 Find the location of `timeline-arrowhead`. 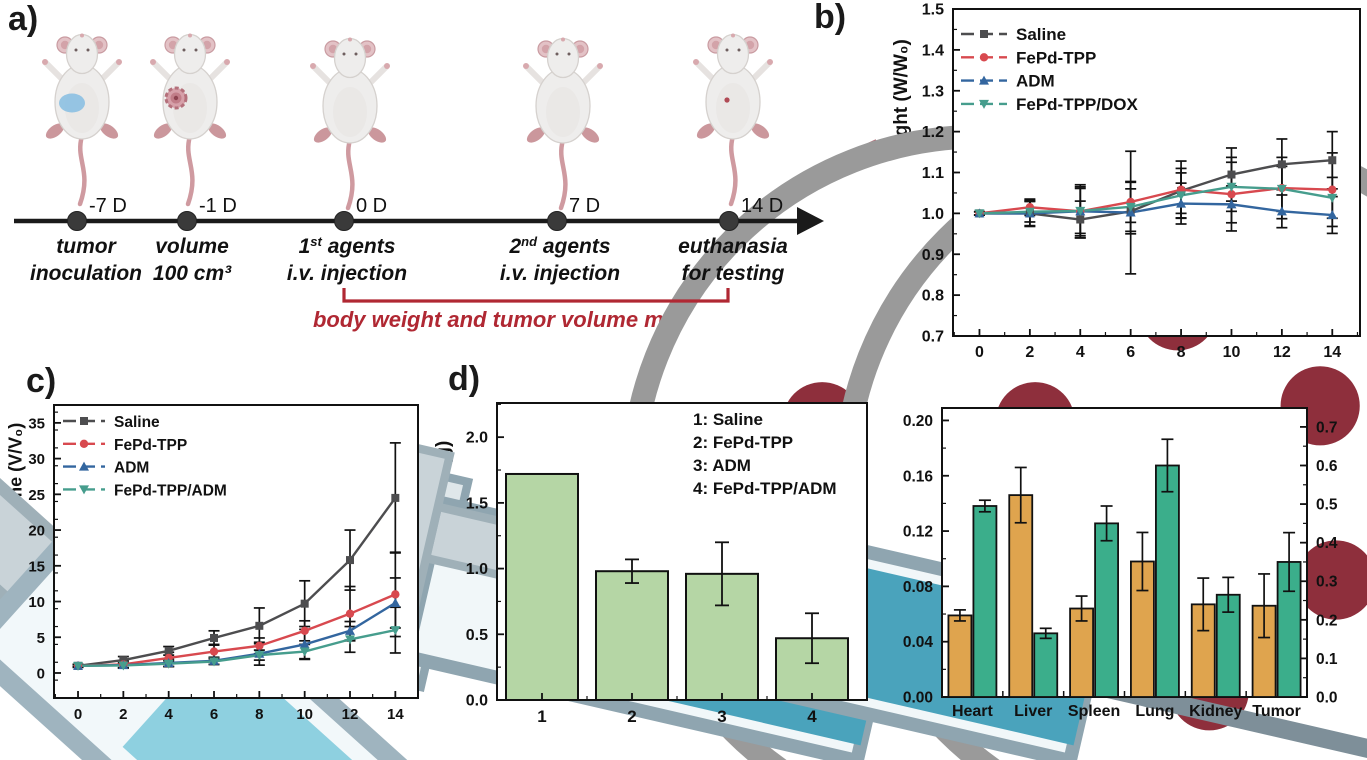

timeline-arrowhead is located at coordinates (810, 221).